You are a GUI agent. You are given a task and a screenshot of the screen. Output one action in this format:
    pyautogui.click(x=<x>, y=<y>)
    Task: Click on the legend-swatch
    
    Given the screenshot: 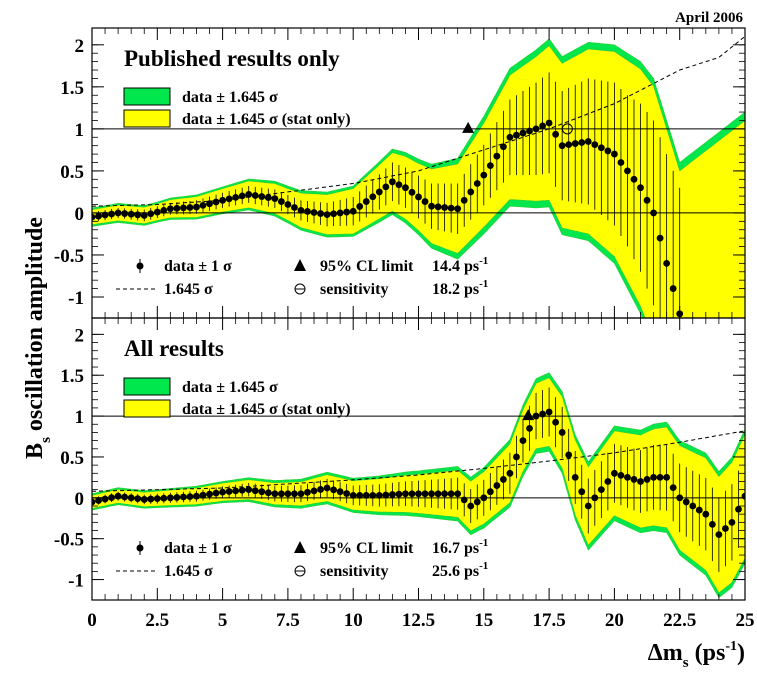 What is the action you would take?
    pyautogui.click(x=147, y=386)
    